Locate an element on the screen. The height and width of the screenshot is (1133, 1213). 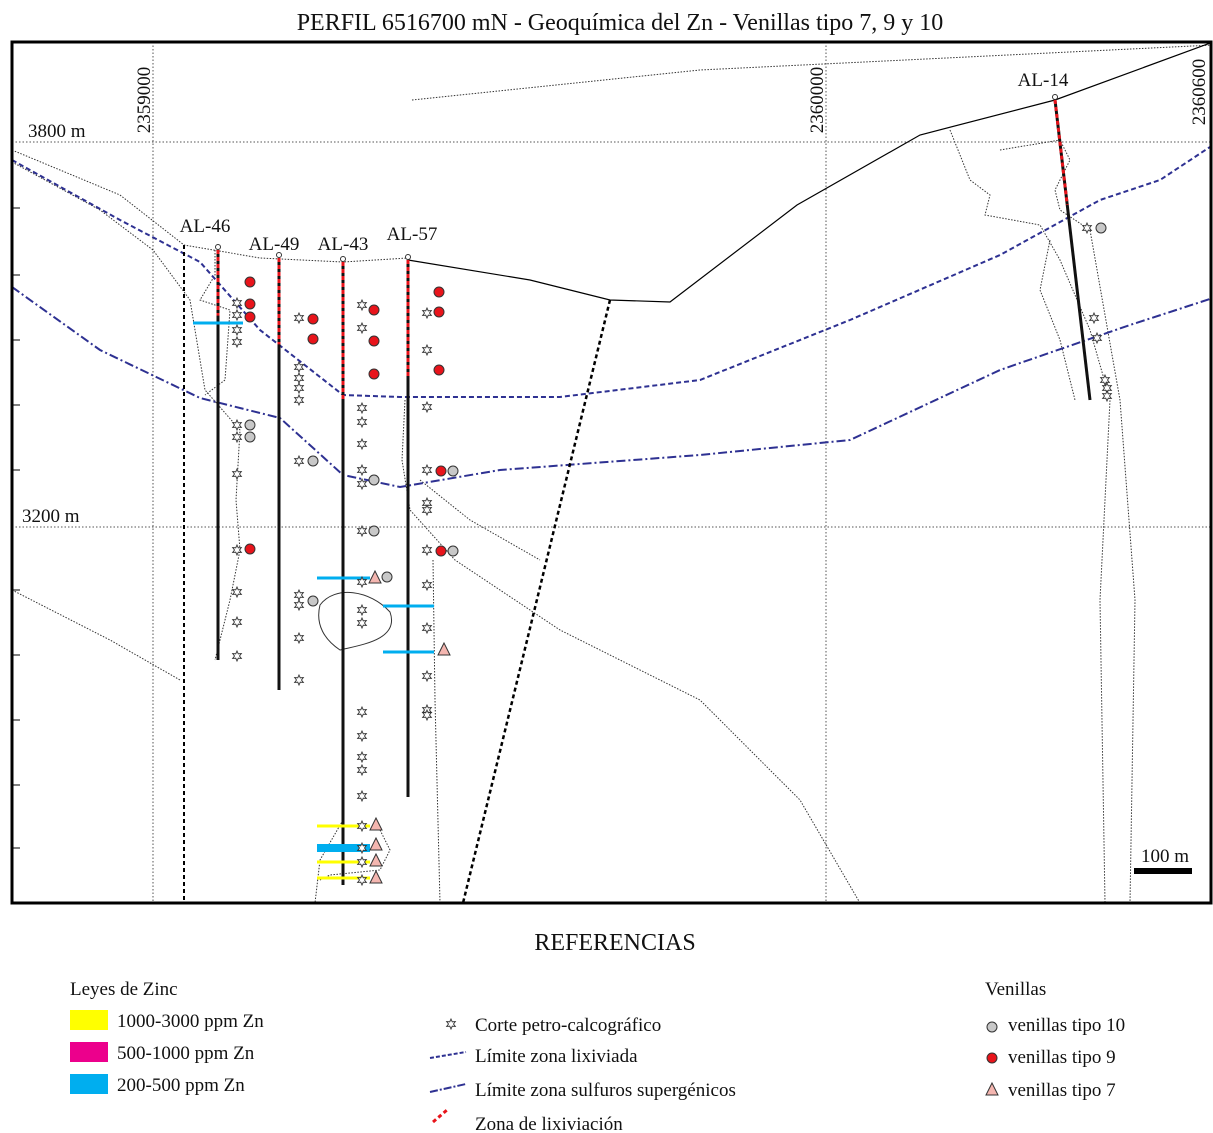
legend-heading: Leyes de Zinc is located at coordinates (124, 989).